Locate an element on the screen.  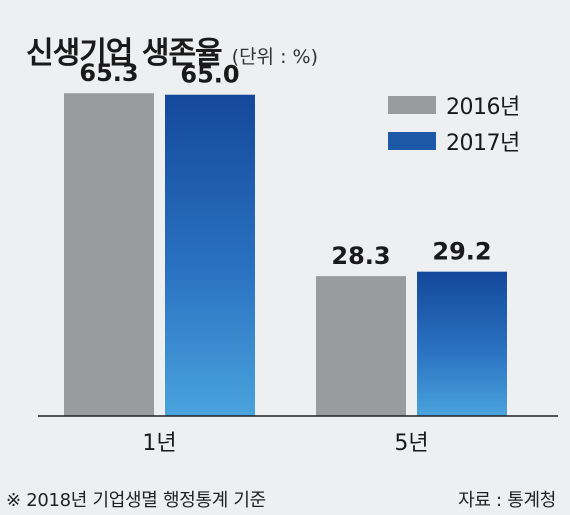
bar-2017년-1년 is located at coordinates (210, 255).